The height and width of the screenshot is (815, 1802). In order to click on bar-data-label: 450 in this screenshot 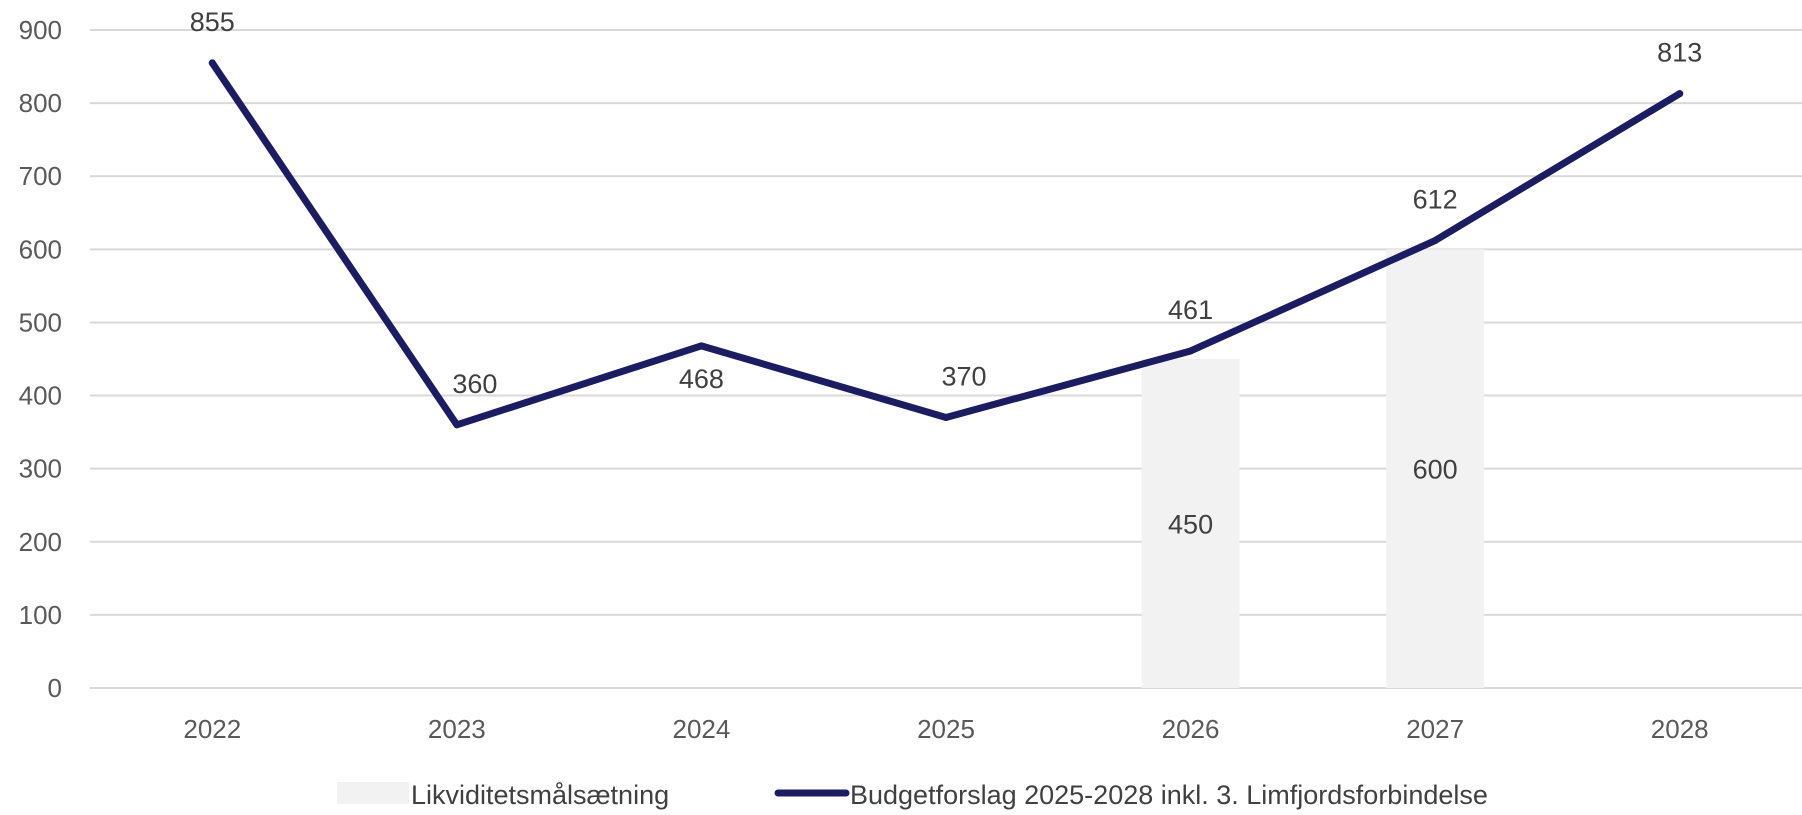, I will do `click(1190, 525)`.